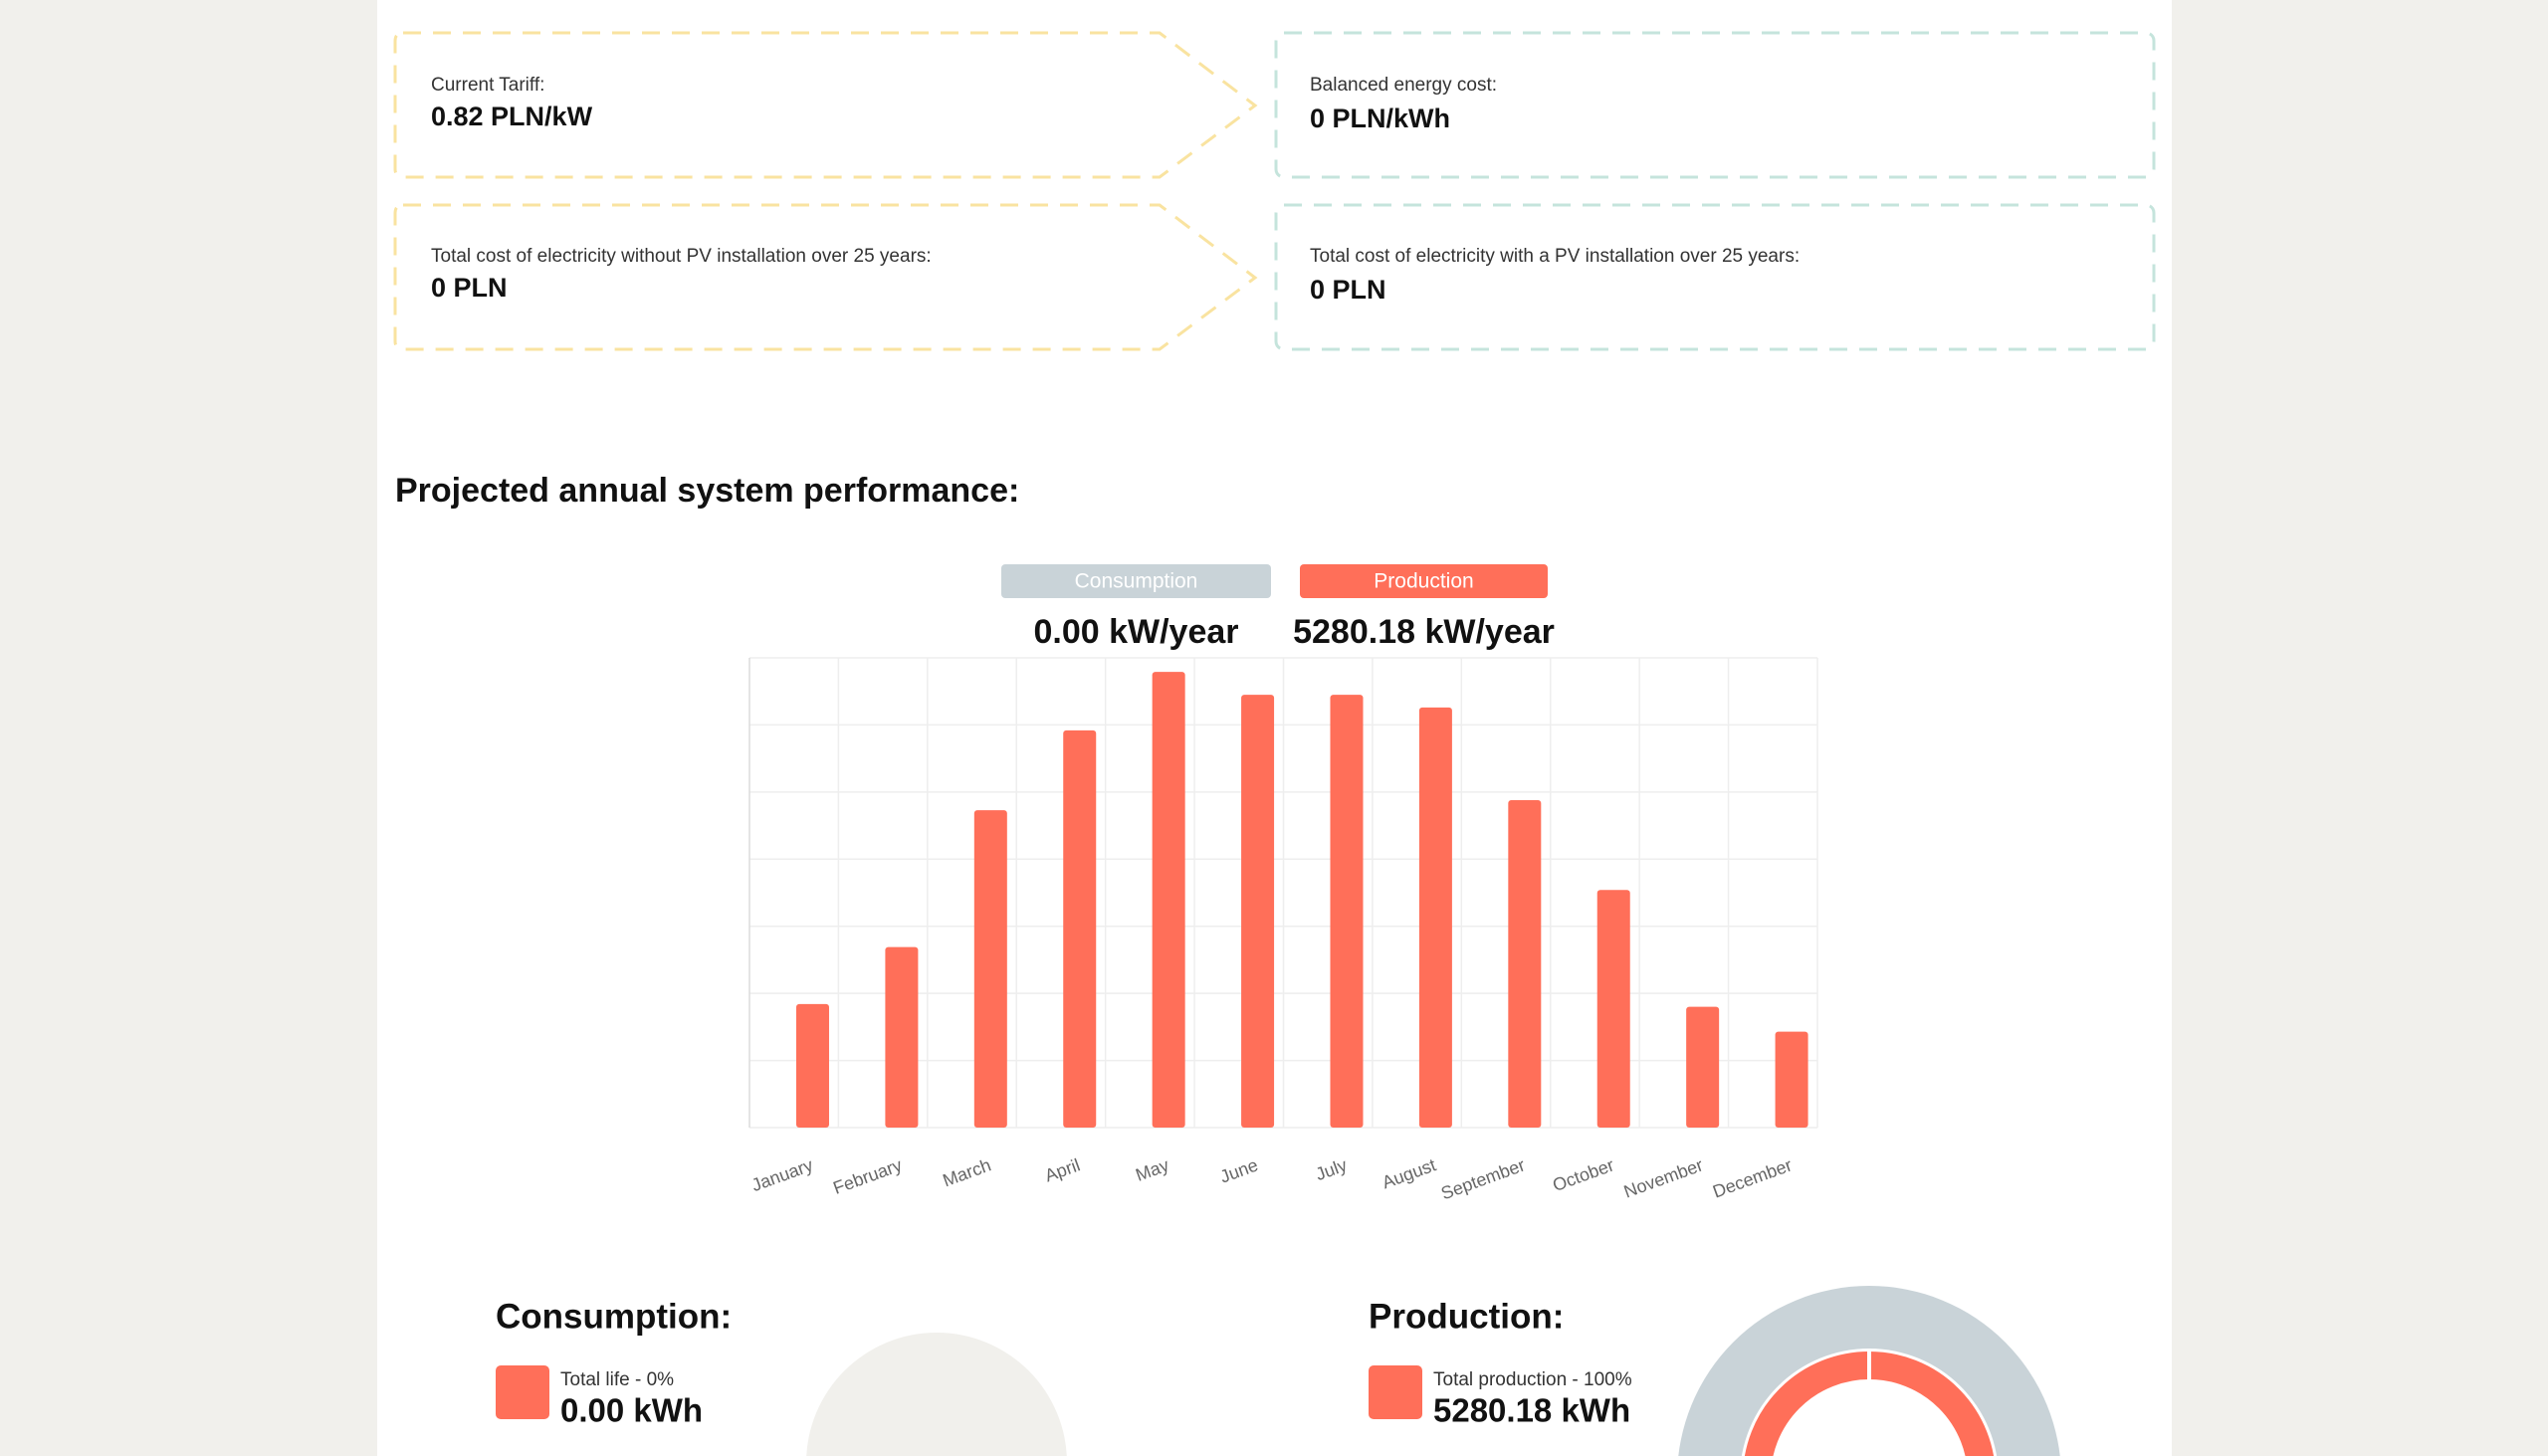 This screenshot has width=2548, height=1456. What do you see at coordinates (487, 85) in the screenshot?
I see `card-label: Current Tariff:` at bounding box center [487, 85].